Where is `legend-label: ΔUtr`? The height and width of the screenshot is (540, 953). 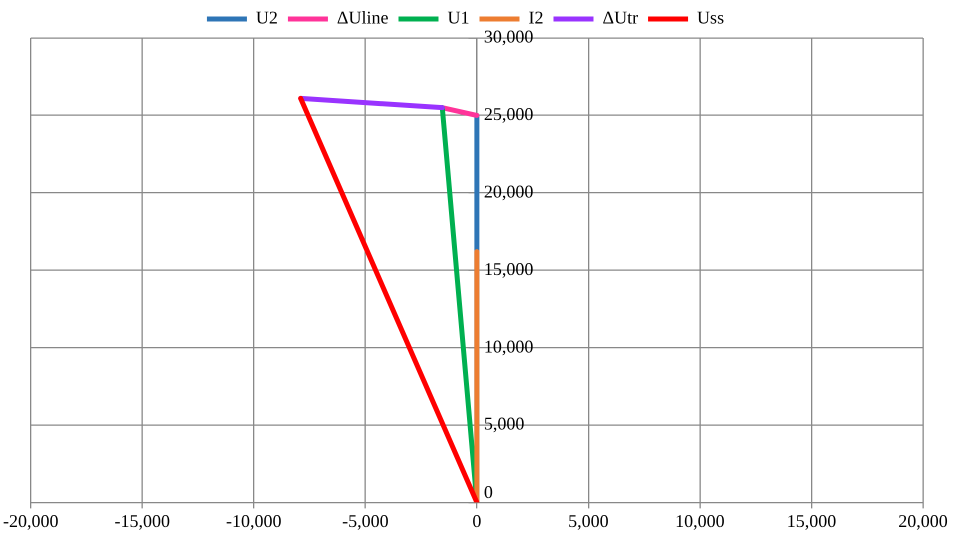
legend-label: ΔUtr is located at coordinates (620, 18).